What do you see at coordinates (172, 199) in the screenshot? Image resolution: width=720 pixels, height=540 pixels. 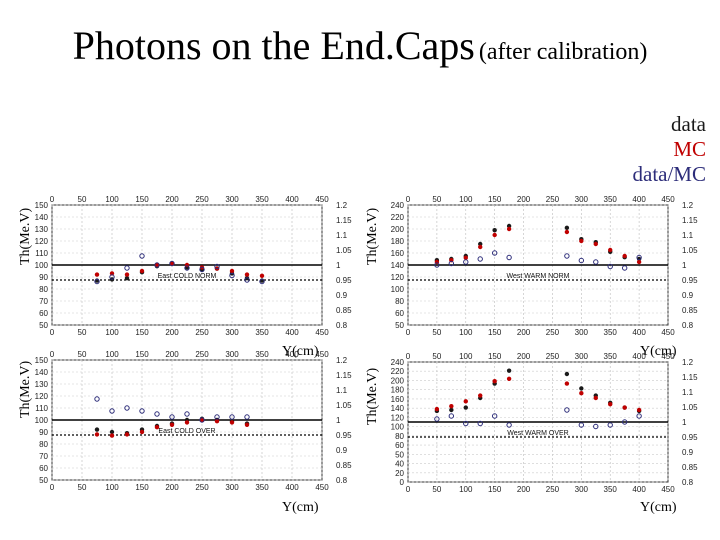 I see `panel-1-xtick-top: 200` at bounding box center [172, 199].